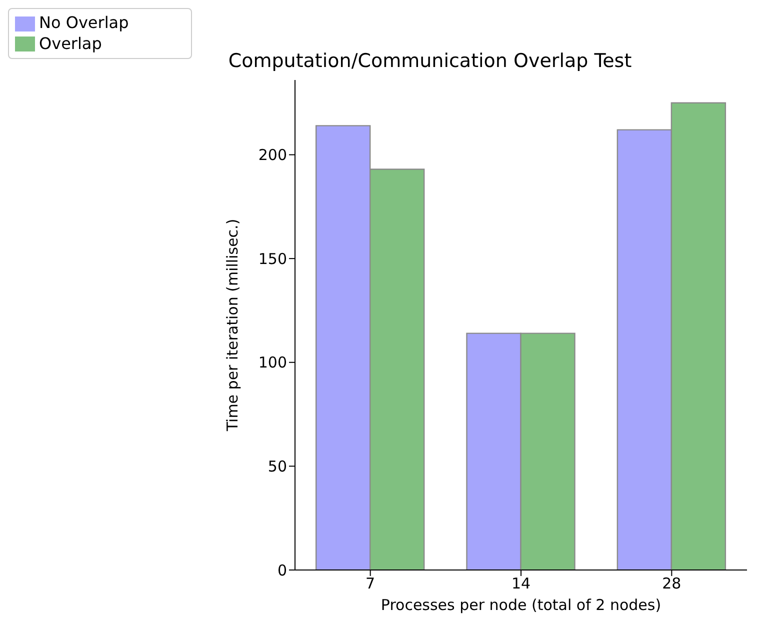 The image size is (757, 631). I want to click on legend-label: No Overlap, so click(84, 22).